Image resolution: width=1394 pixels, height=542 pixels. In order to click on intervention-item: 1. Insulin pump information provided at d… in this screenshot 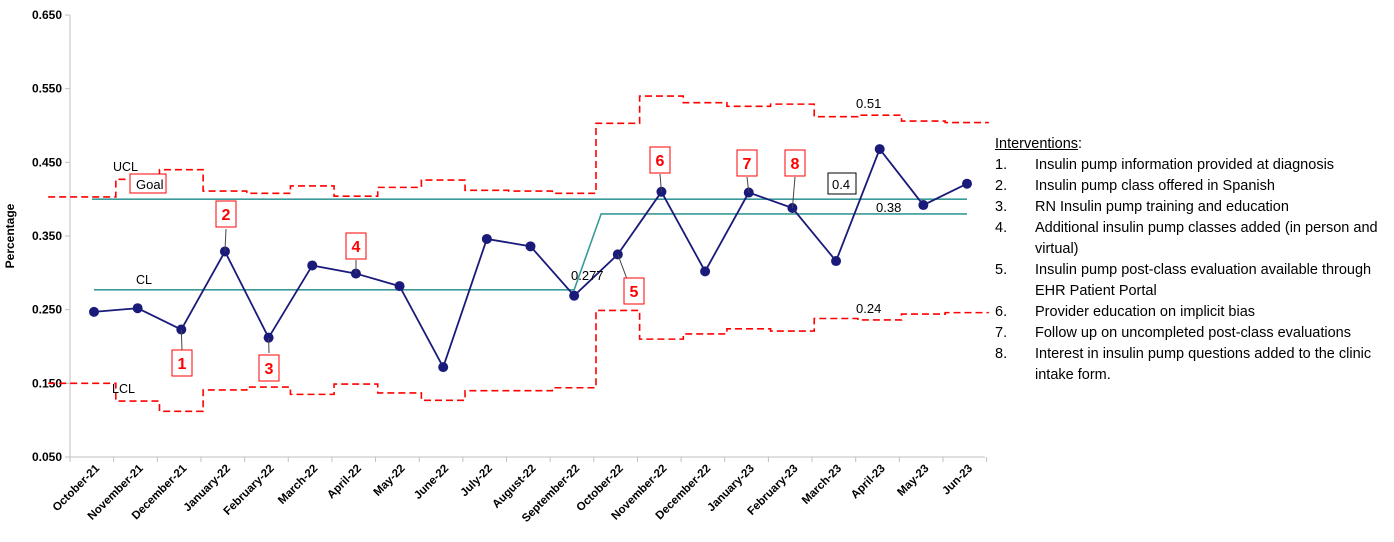, I will do `click(1193, 165)`.